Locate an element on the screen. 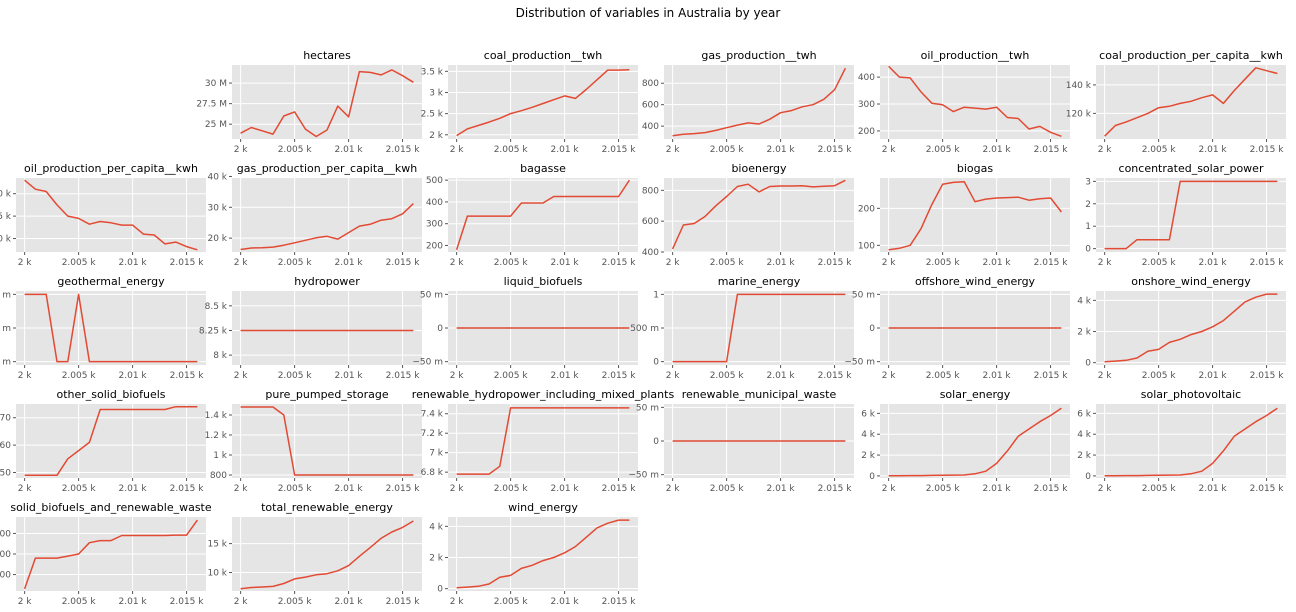  y-tick-label: 3 is located at coordinates (1088, 182).